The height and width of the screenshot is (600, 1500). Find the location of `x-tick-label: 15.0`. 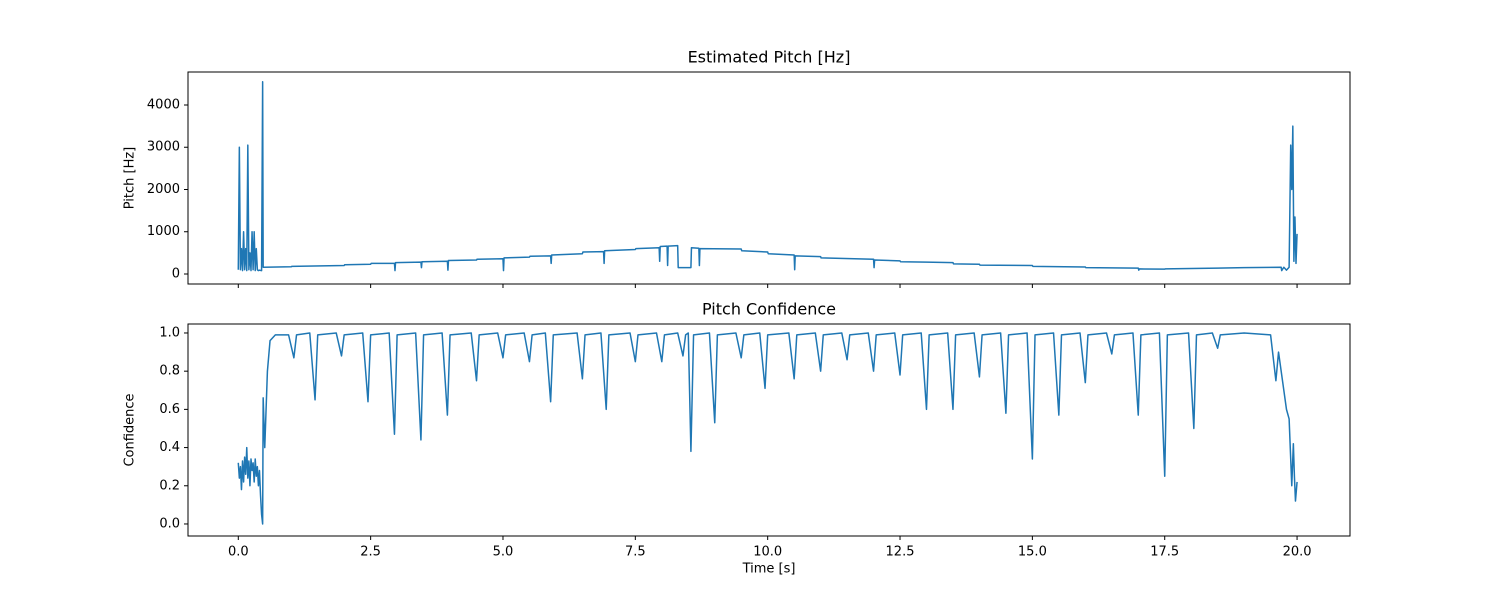

x-tick-label: 15.0 is located at coordinates (1032, 552).